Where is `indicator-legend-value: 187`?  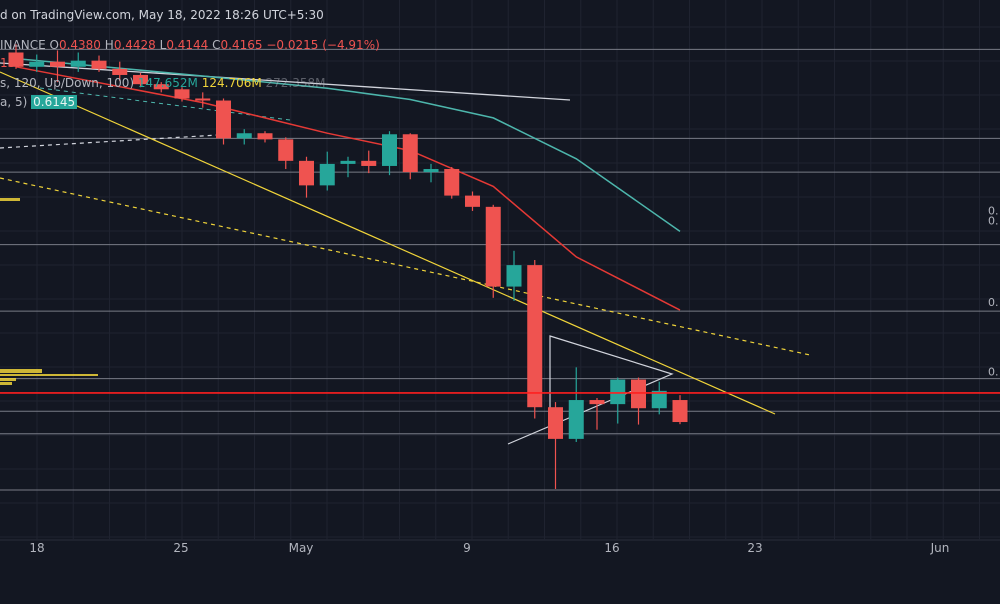 indicator-legend-value: 187 is located at coordinates (11, 63).